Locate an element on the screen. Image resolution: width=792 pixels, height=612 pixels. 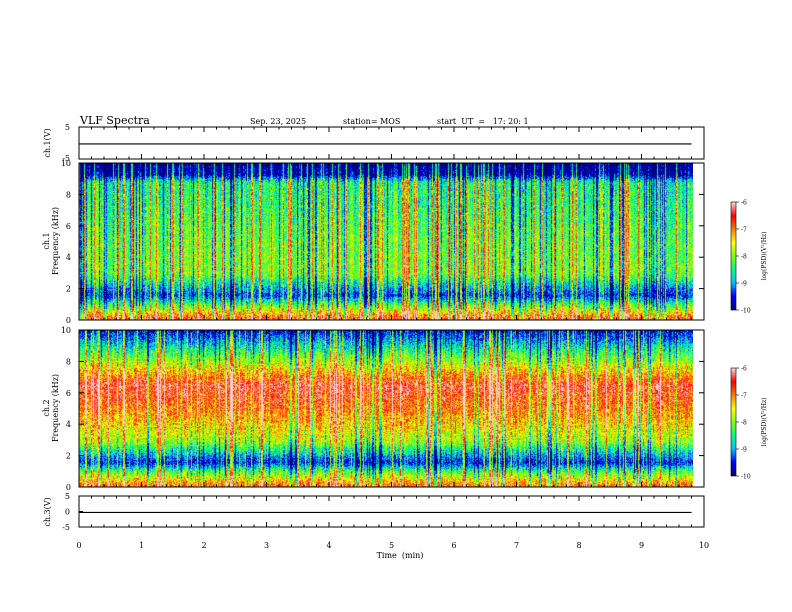
ch2-spectrogram-ylabel-channel: ch.2 is located at coordinates (46, 407).